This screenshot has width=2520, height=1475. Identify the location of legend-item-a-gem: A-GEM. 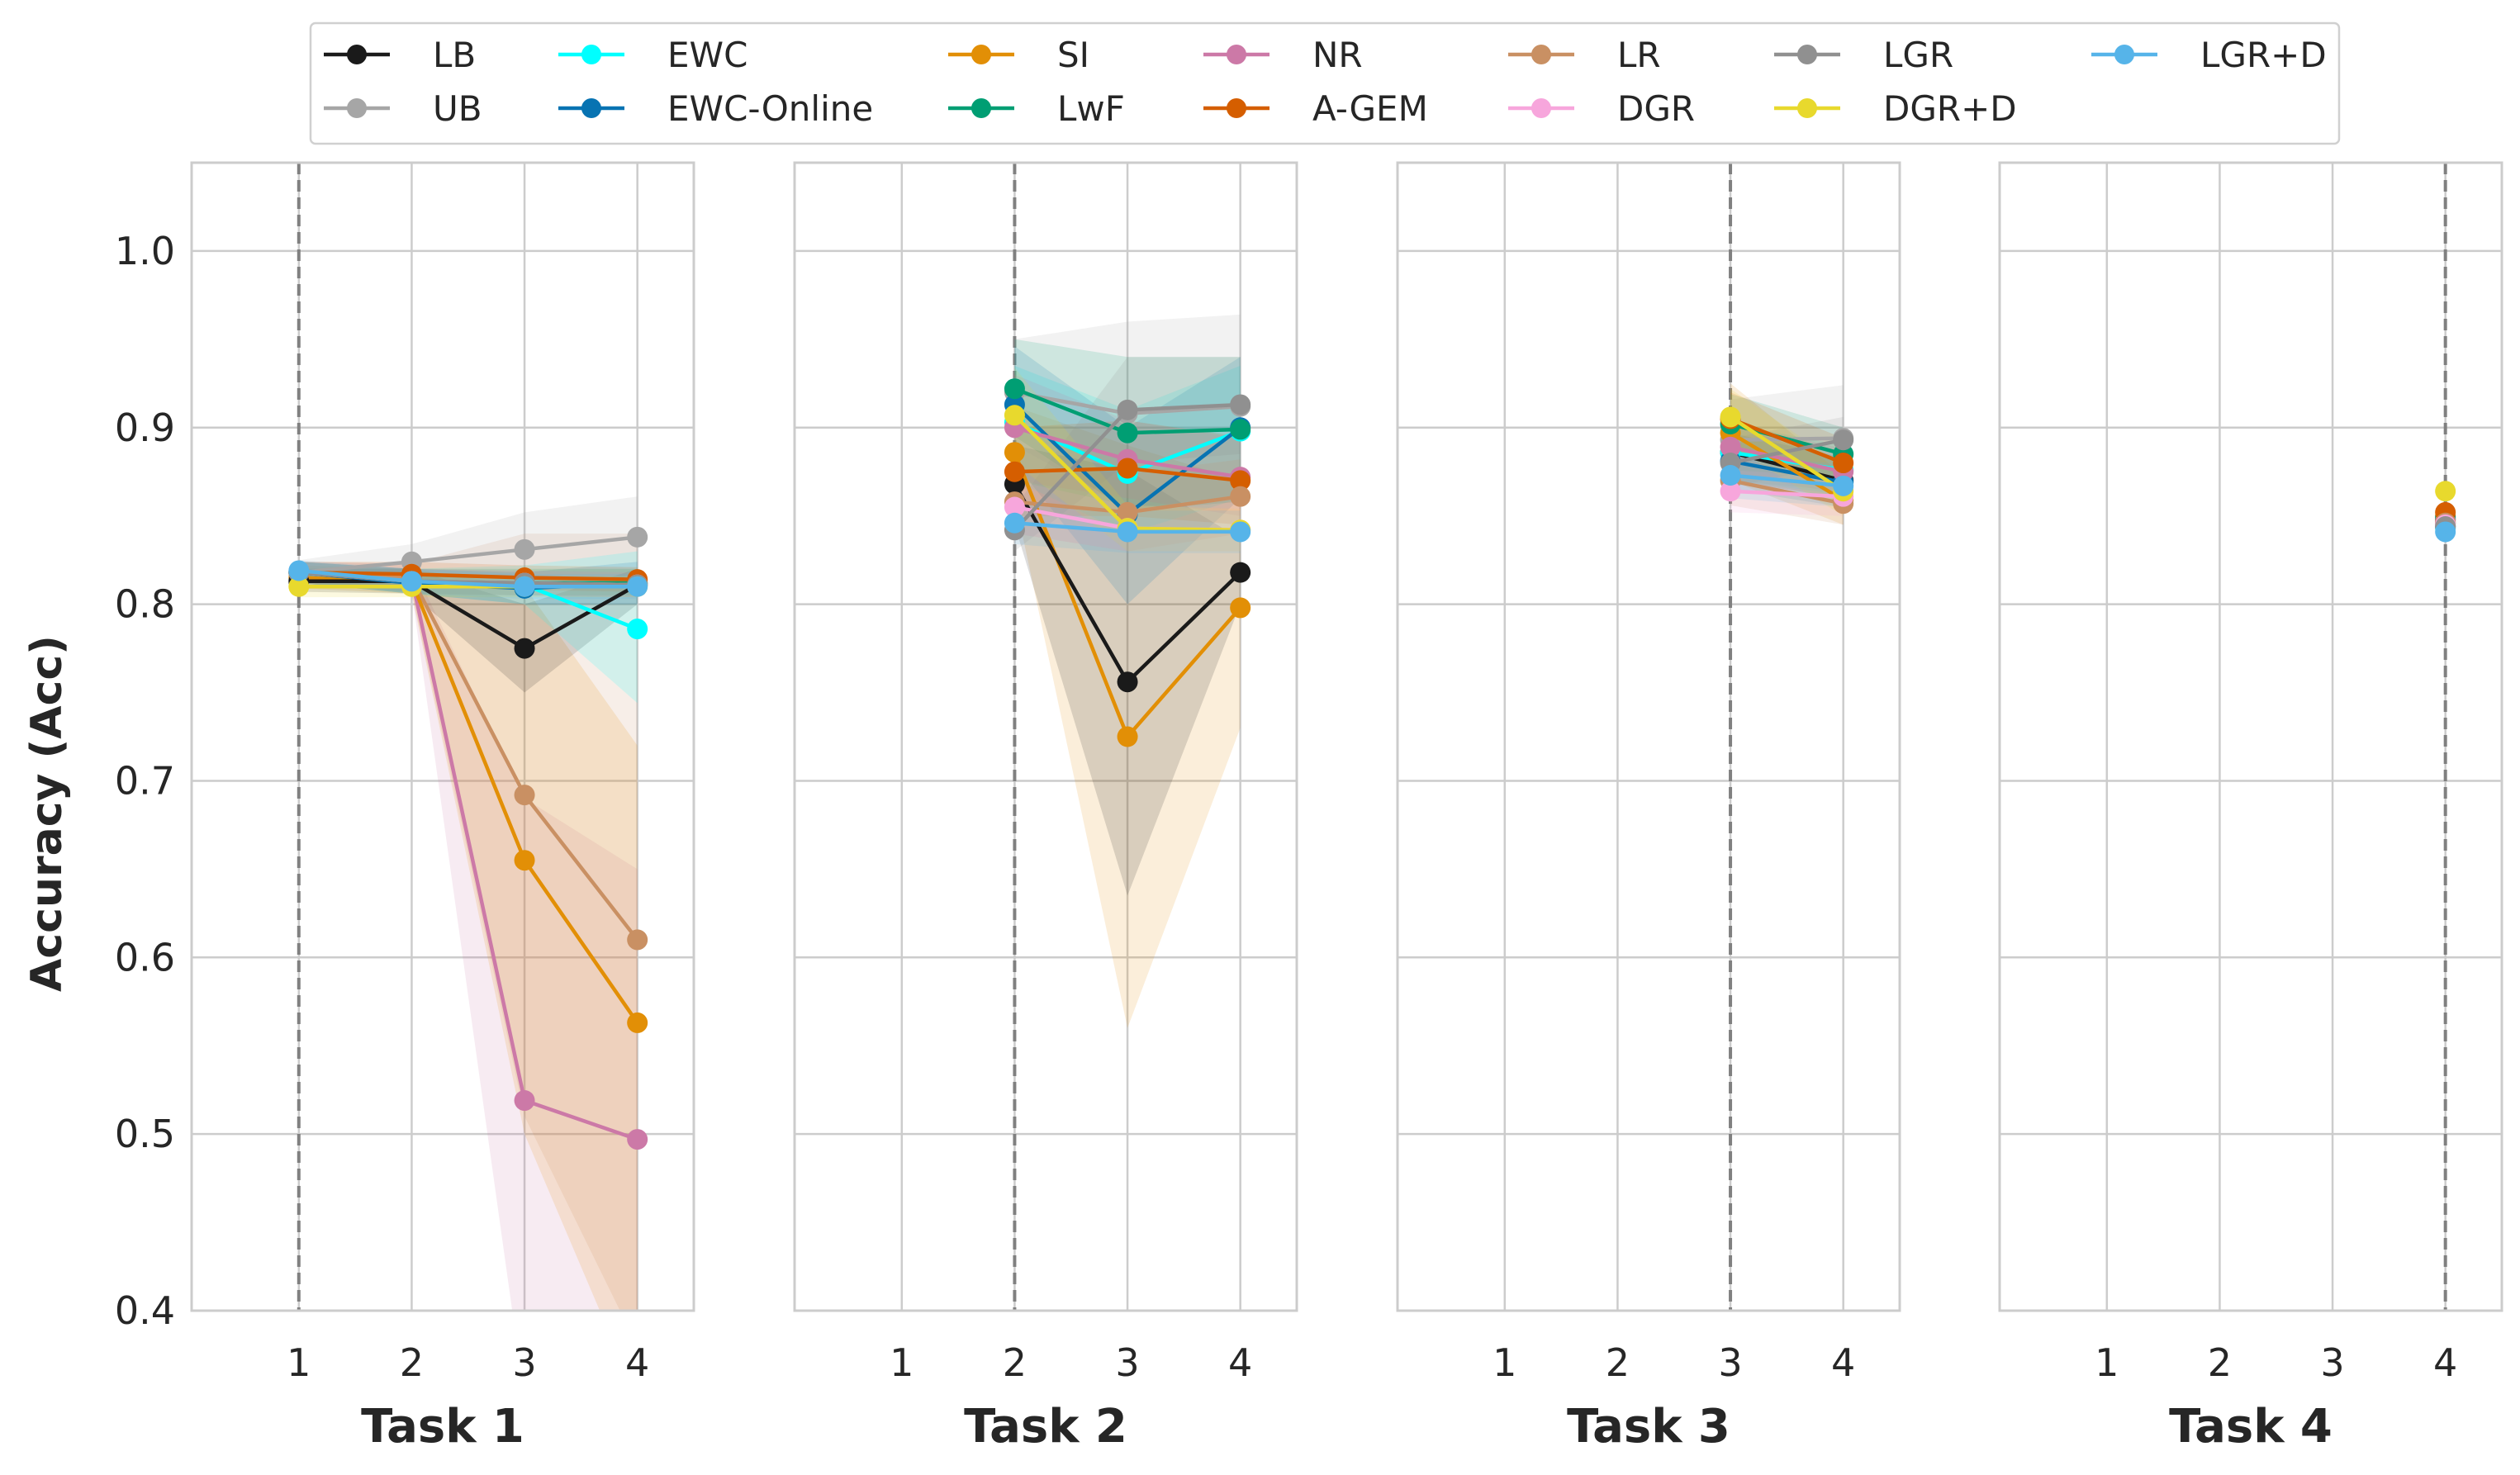
(1315, 108).